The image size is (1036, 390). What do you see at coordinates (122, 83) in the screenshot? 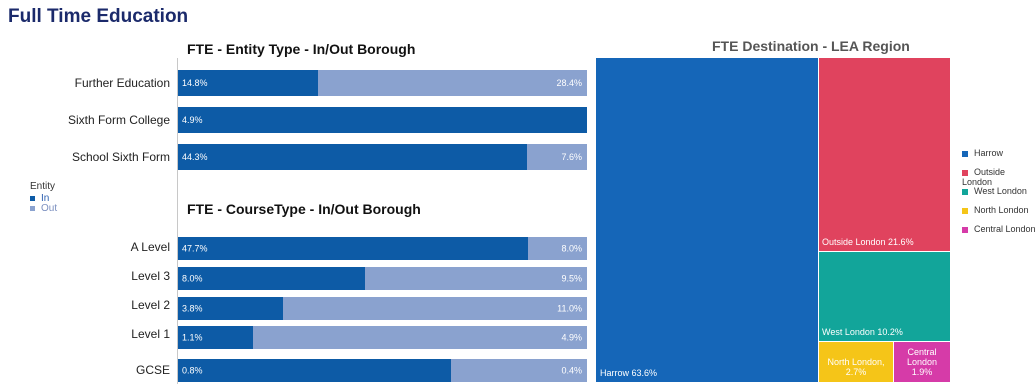
I see `entity-category-label: Further Education` at bounding box center [122, 83].